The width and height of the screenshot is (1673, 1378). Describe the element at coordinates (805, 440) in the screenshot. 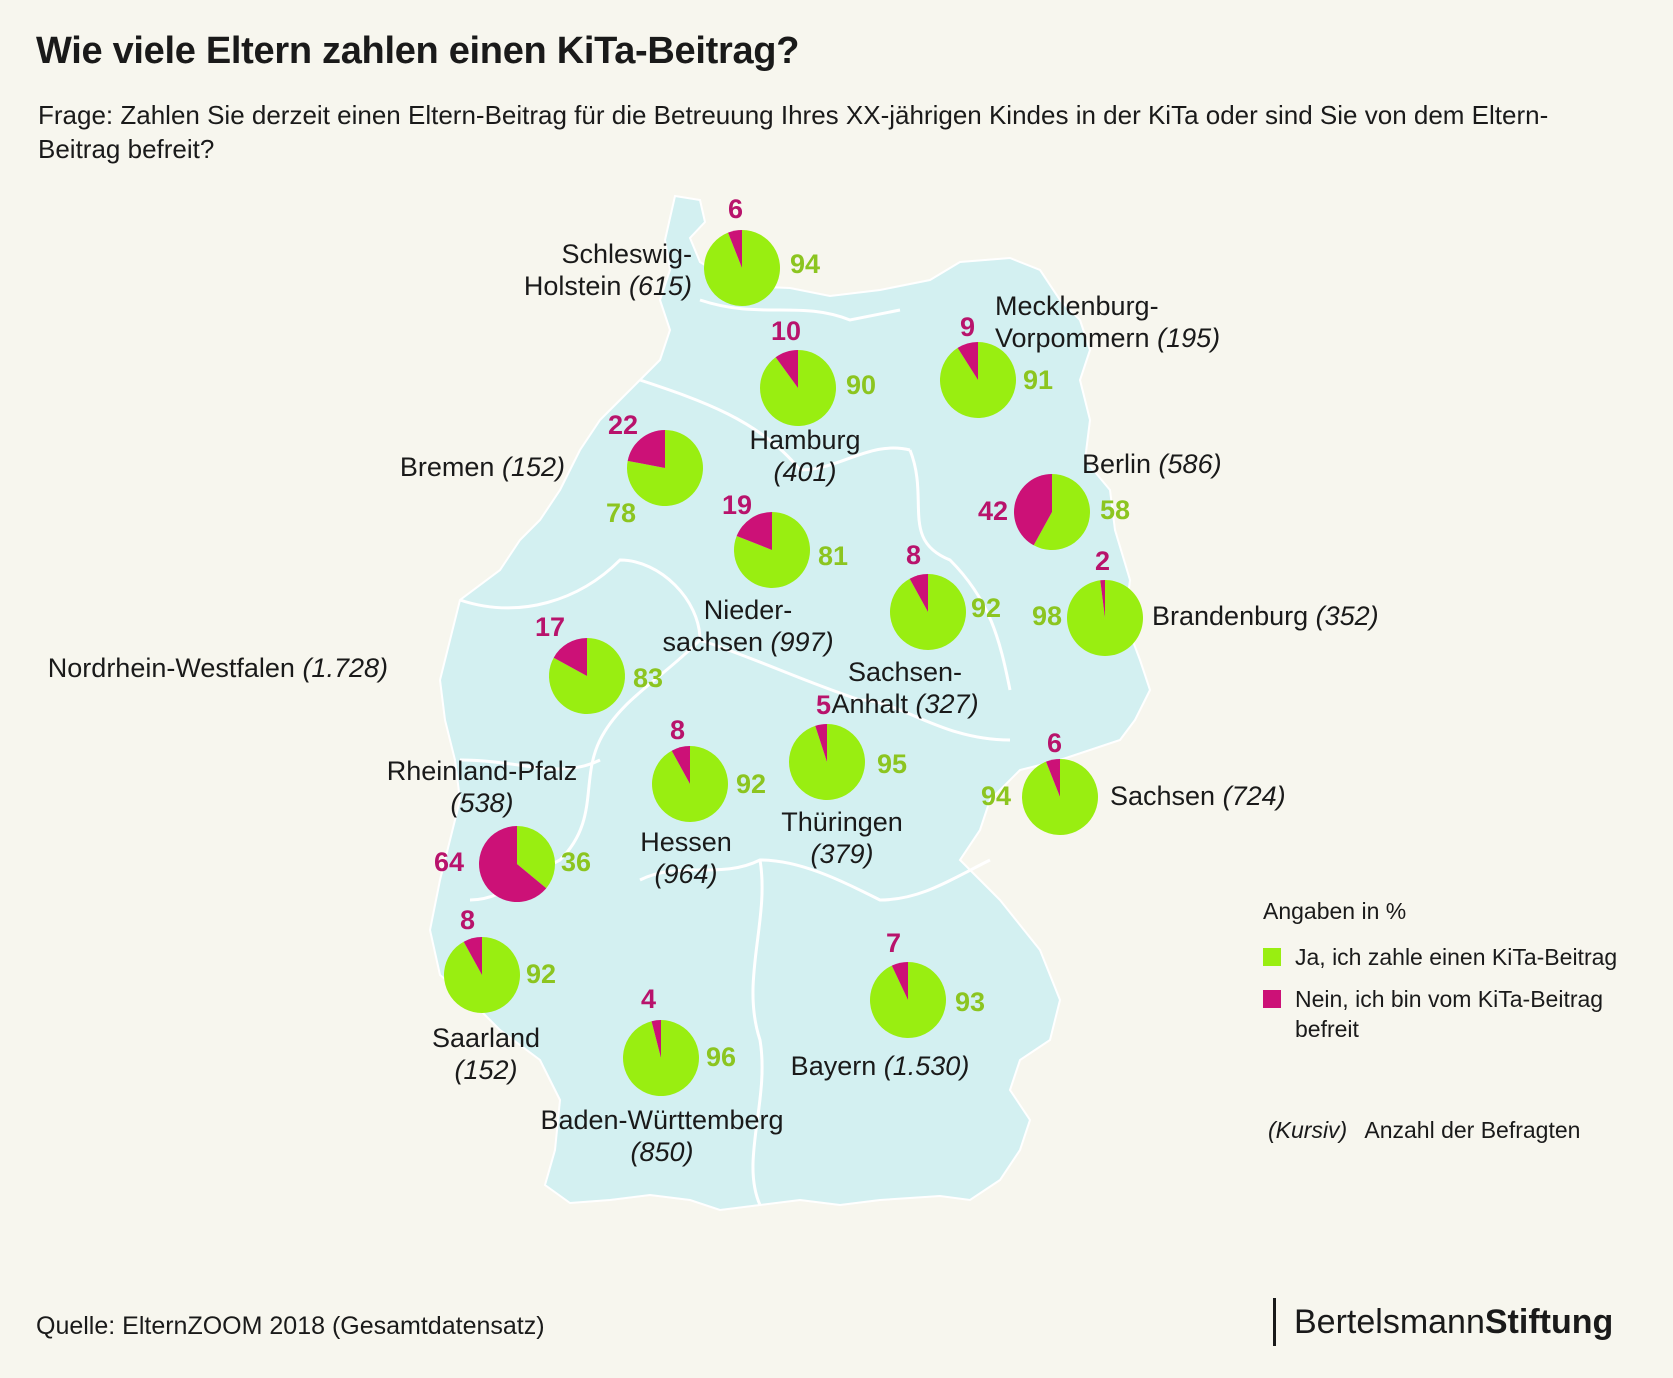

I see `region-name-hh: Hamburg` at that location.